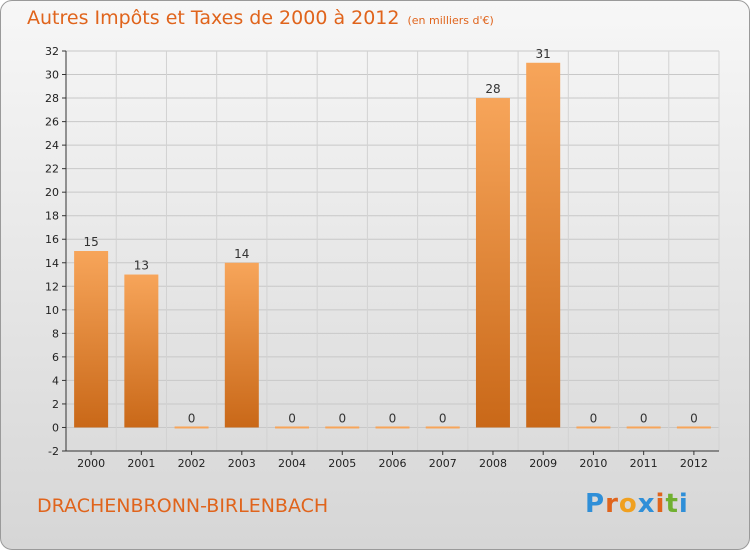  Describe the element at coordinates (52, 122) in the screenshot. I see `y-tick-label: 26` at that location.